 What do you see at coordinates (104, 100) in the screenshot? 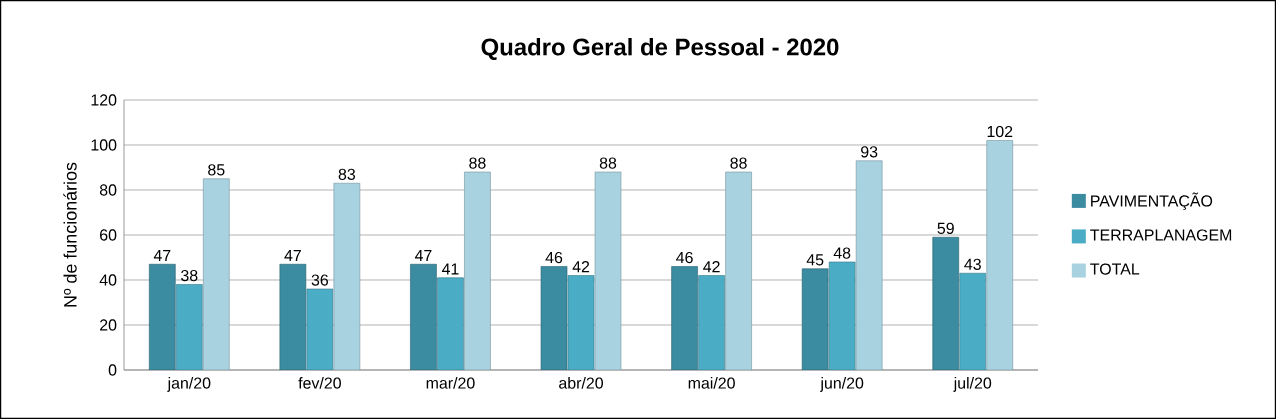
I see `y-tick-label: 120` at bounding box center [104, 100].